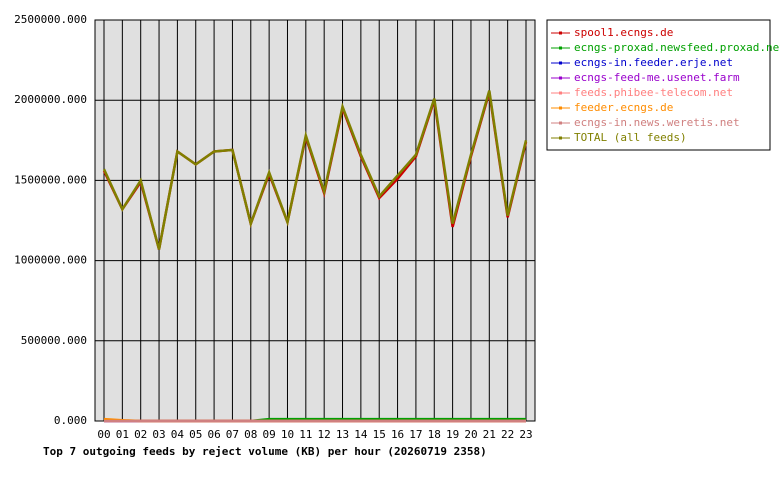  What do you see at coordinates (397, 434) in the screenshot?
I see `x-tick-label: 16` at bounding box center [397, 434].